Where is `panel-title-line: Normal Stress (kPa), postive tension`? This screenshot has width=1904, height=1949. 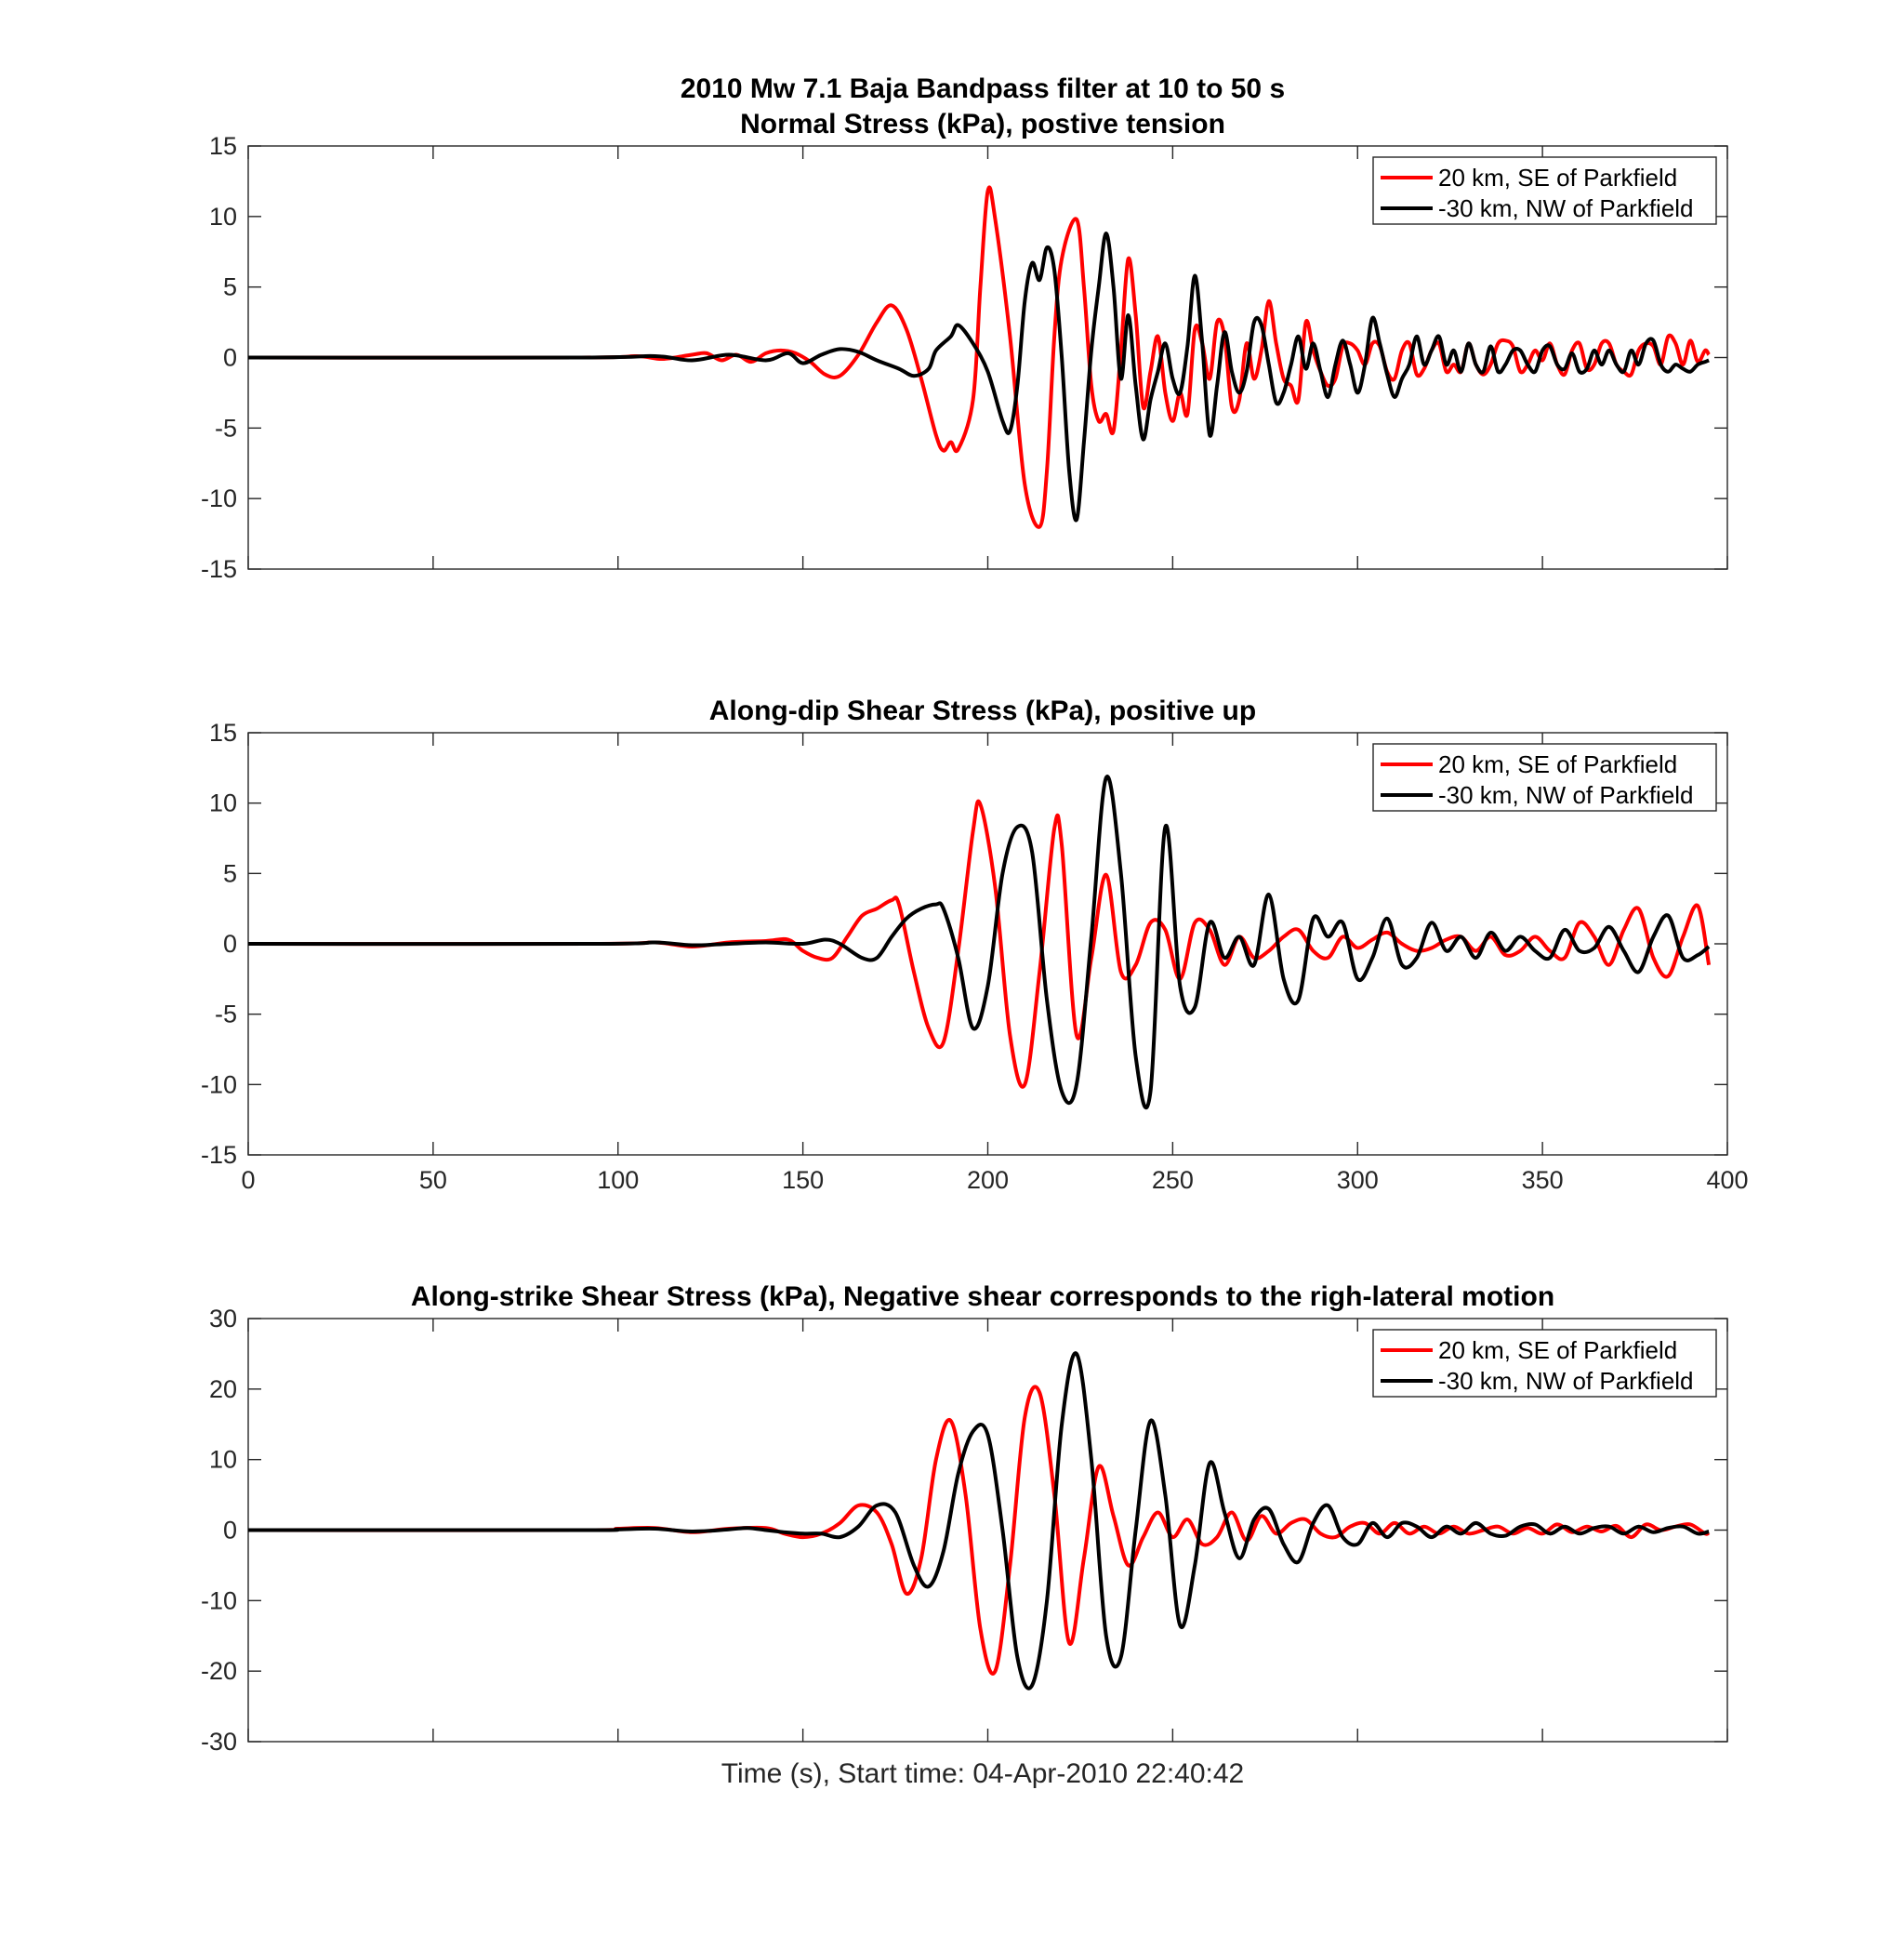 panel-title-line: Normal Stress (kPa), postive tension is located at coordinates (982, 124).